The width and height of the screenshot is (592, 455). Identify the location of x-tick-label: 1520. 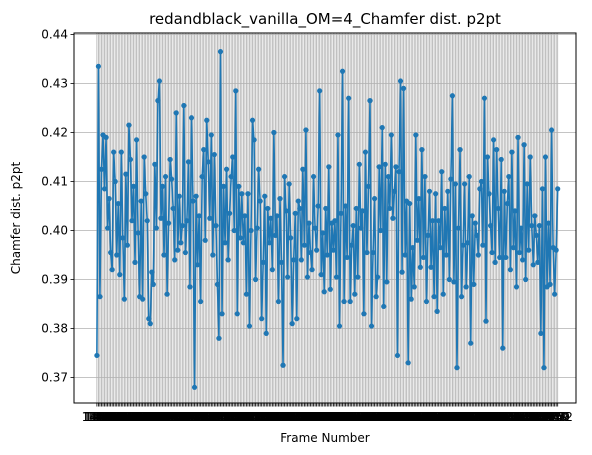
(203, 417).